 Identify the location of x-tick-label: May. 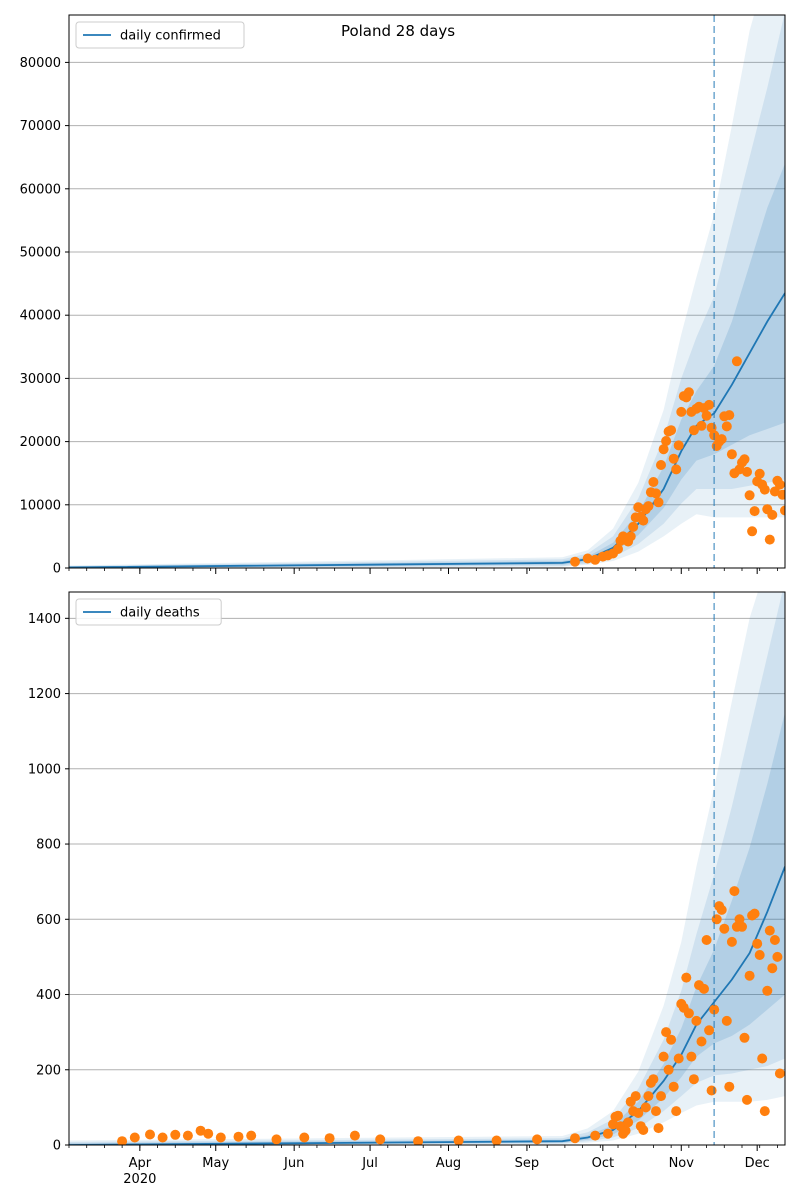
(215, 1163).